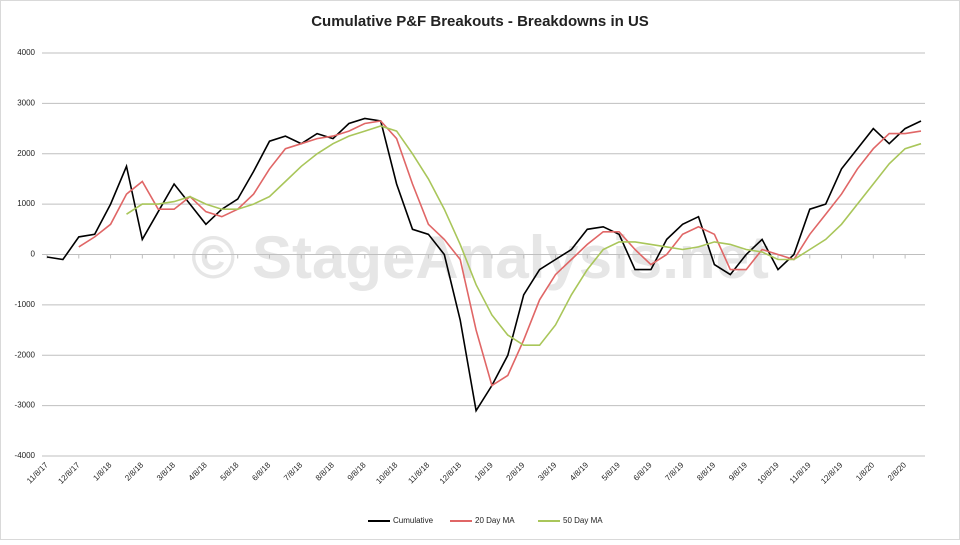  Describe the element at coordinates (495, 520) in the screenshot. I see `legend-label: 20 Day MA` at that location.